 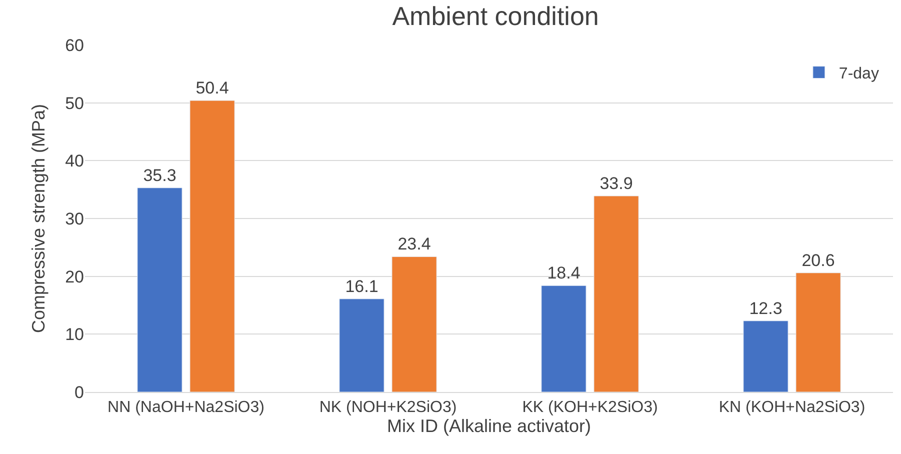 What do you see at coordinates (361, 286) in the screenshot?
I see `data-label: 16.1` at bounding box center [361, 286].